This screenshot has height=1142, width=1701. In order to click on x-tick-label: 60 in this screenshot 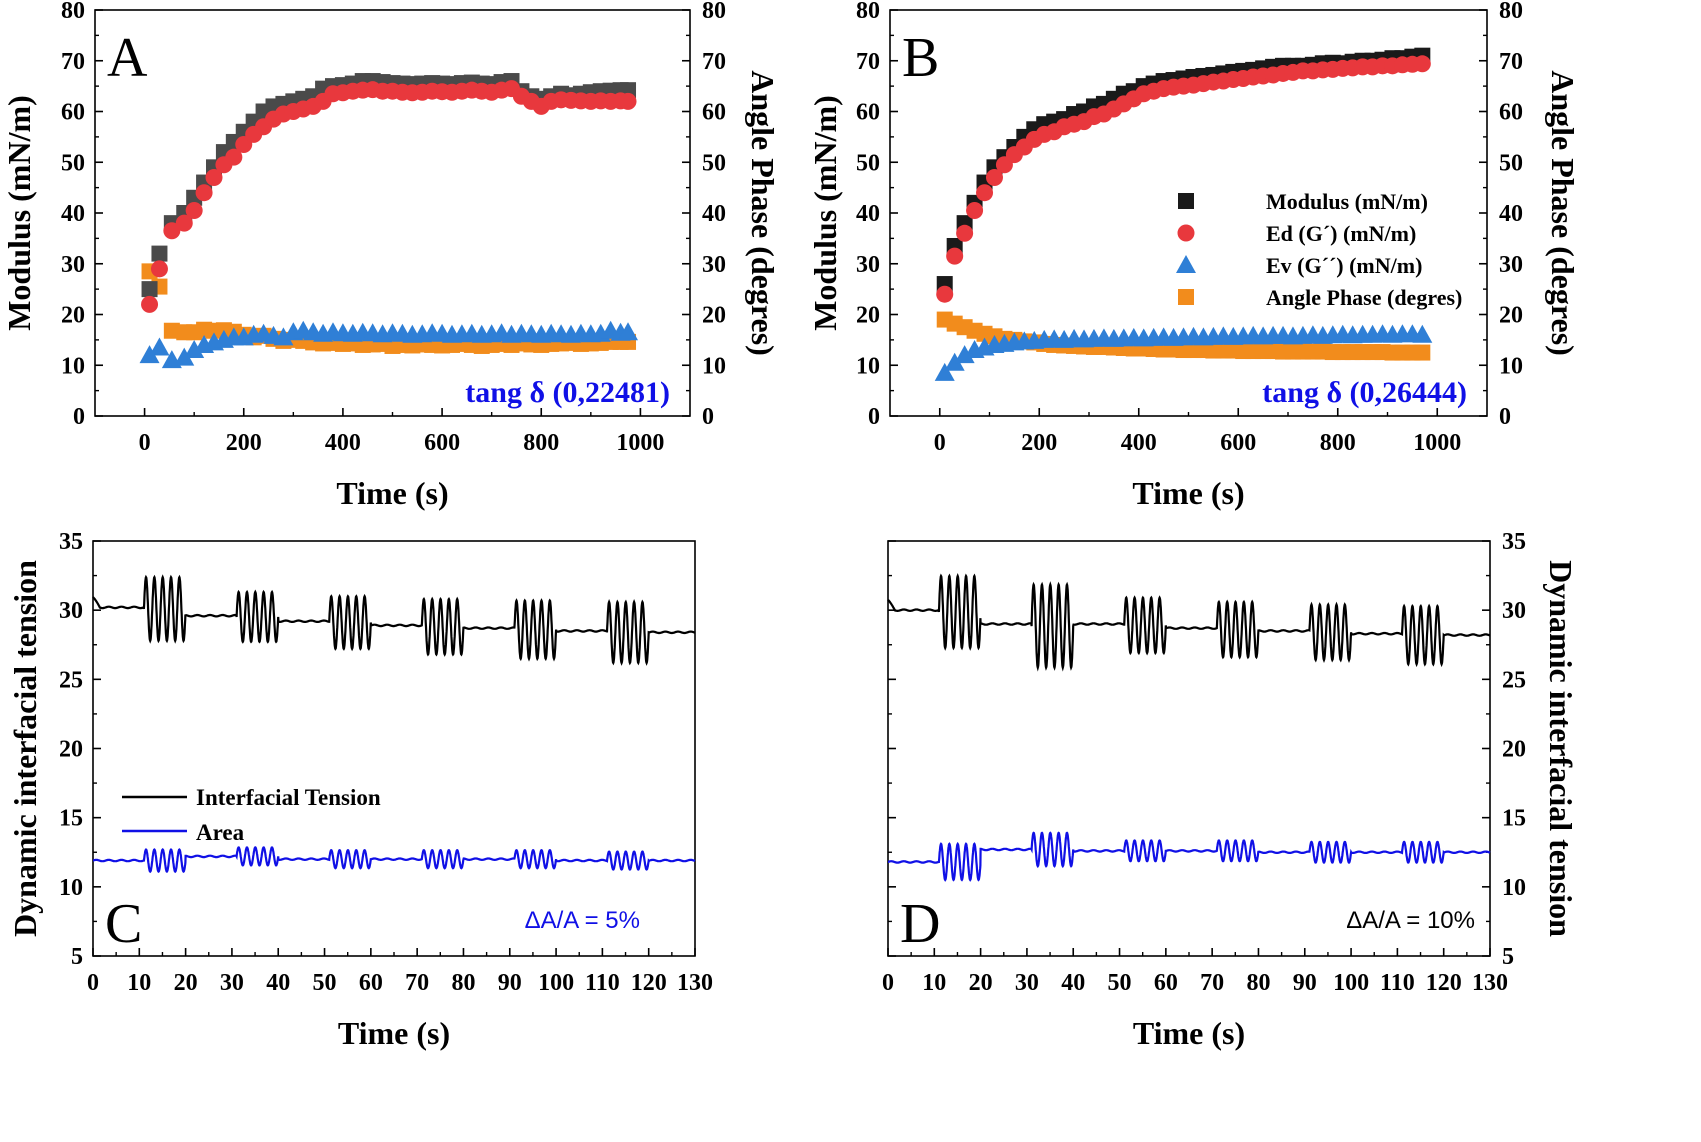, I will do `click(371, 983)`.